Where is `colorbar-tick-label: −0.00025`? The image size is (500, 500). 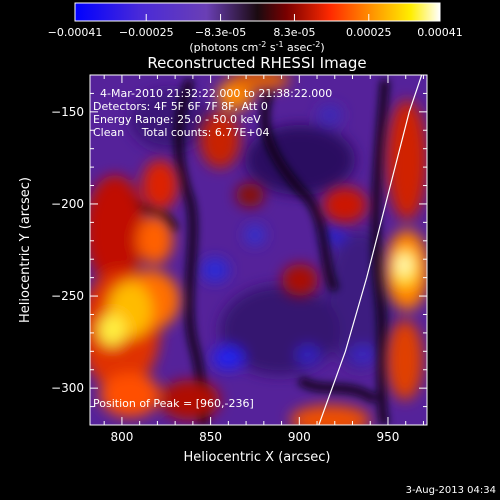
colorbar-tick-label: −0.00025 is located at coordinates (146, 32).